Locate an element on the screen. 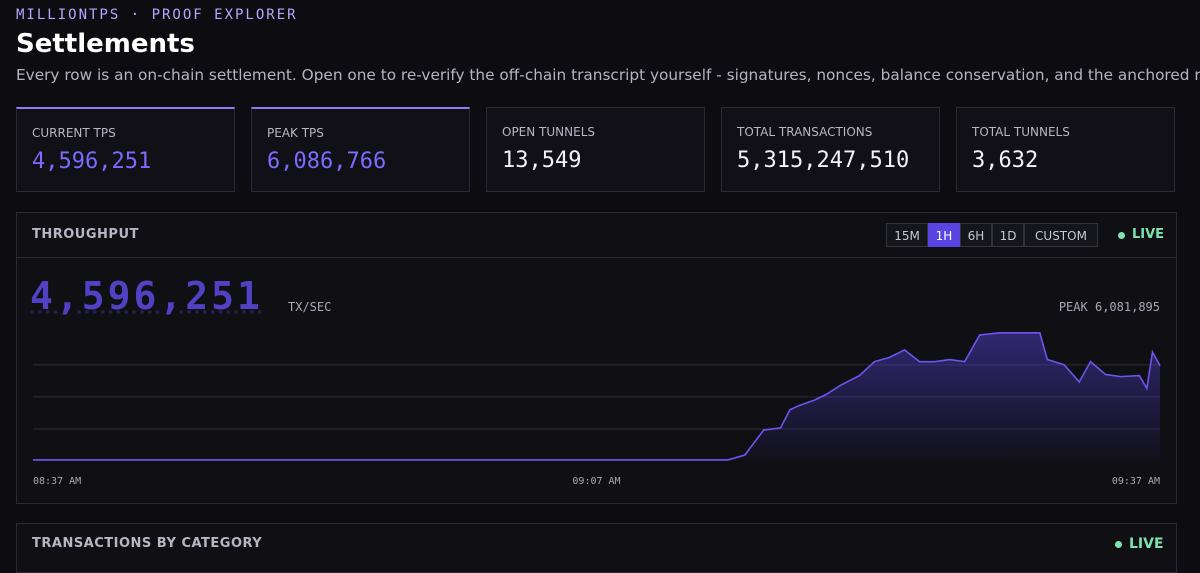 Image resolution: width=1200 pixels, height=573 pixels. range-button: 1D is located at coordinates (1008, 235).